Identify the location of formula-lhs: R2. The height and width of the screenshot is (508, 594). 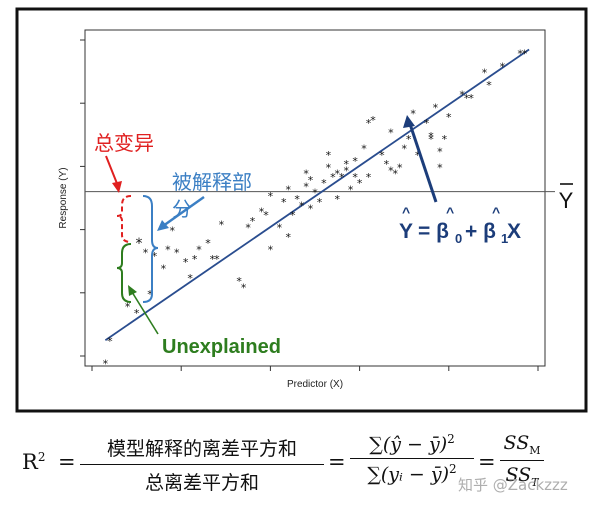
(34, 462).